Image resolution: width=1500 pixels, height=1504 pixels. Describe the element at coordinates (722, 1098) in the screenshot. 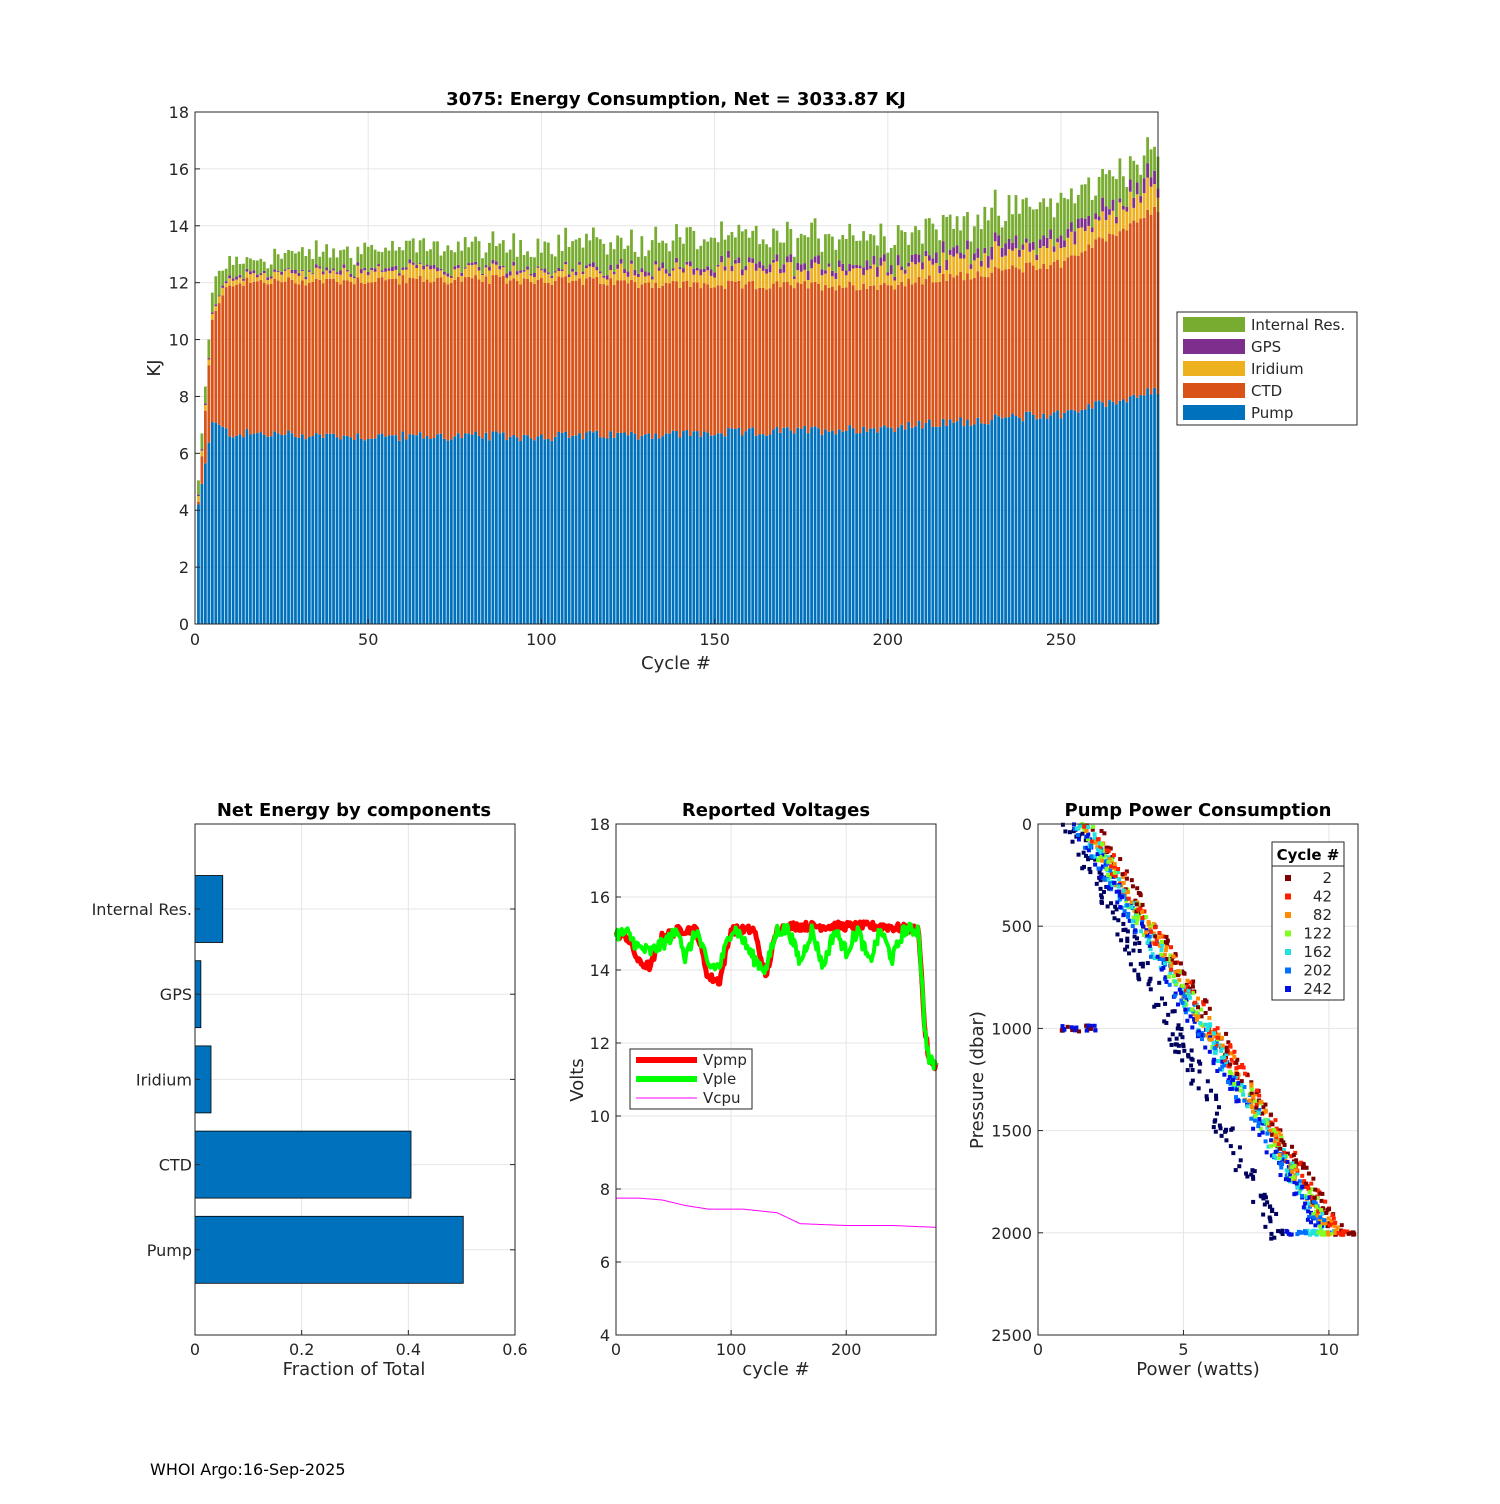

I see `legend-label-vcpu: Vcpu` at that location.